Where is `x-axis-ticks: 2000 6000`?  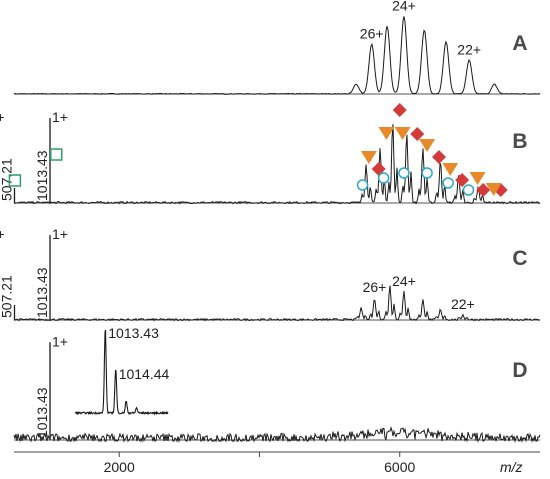 x-axis-ticks: 2000 6000 is located at coordinates (260, 463).